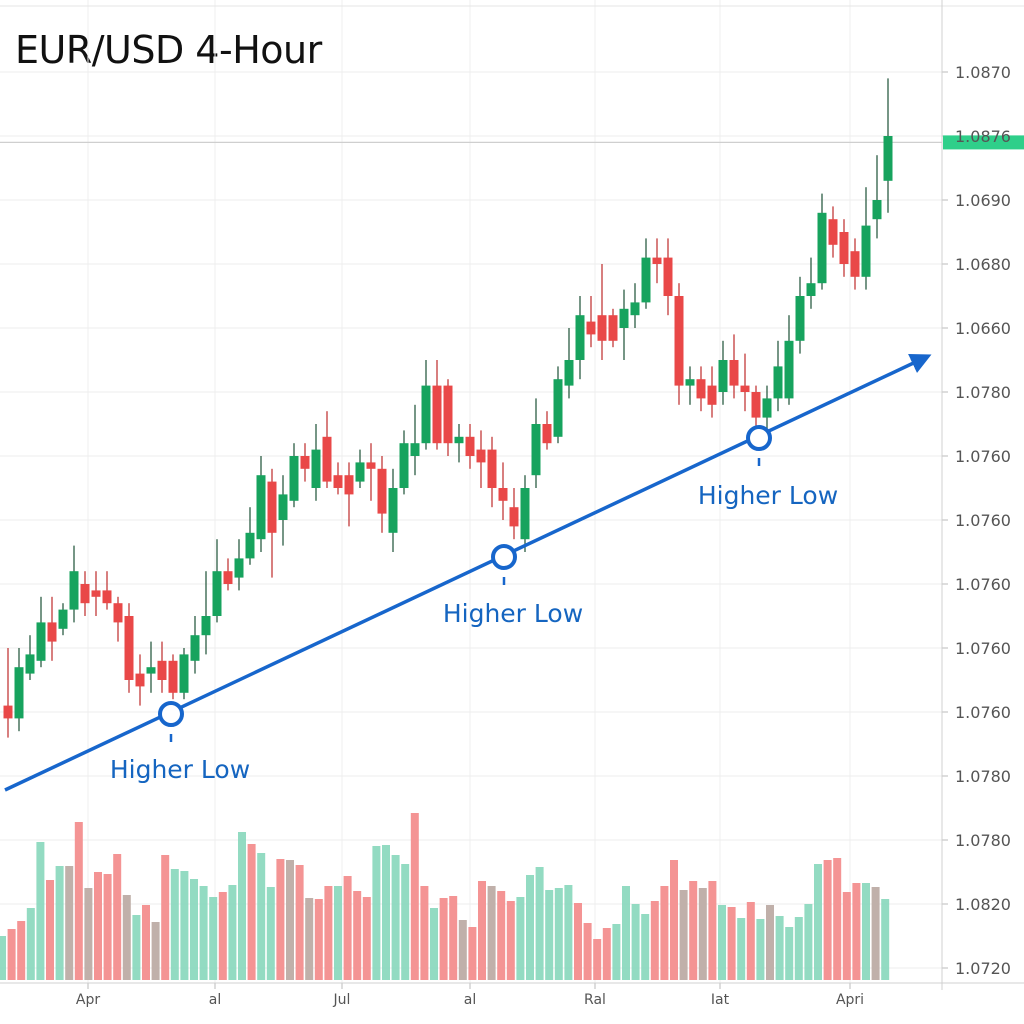 The height and width of the screenshot is (1024, 1024). Describe the element at coordinates (983, 72) in the screenshot. I see `y-tick-label: 1.0870` at that location.